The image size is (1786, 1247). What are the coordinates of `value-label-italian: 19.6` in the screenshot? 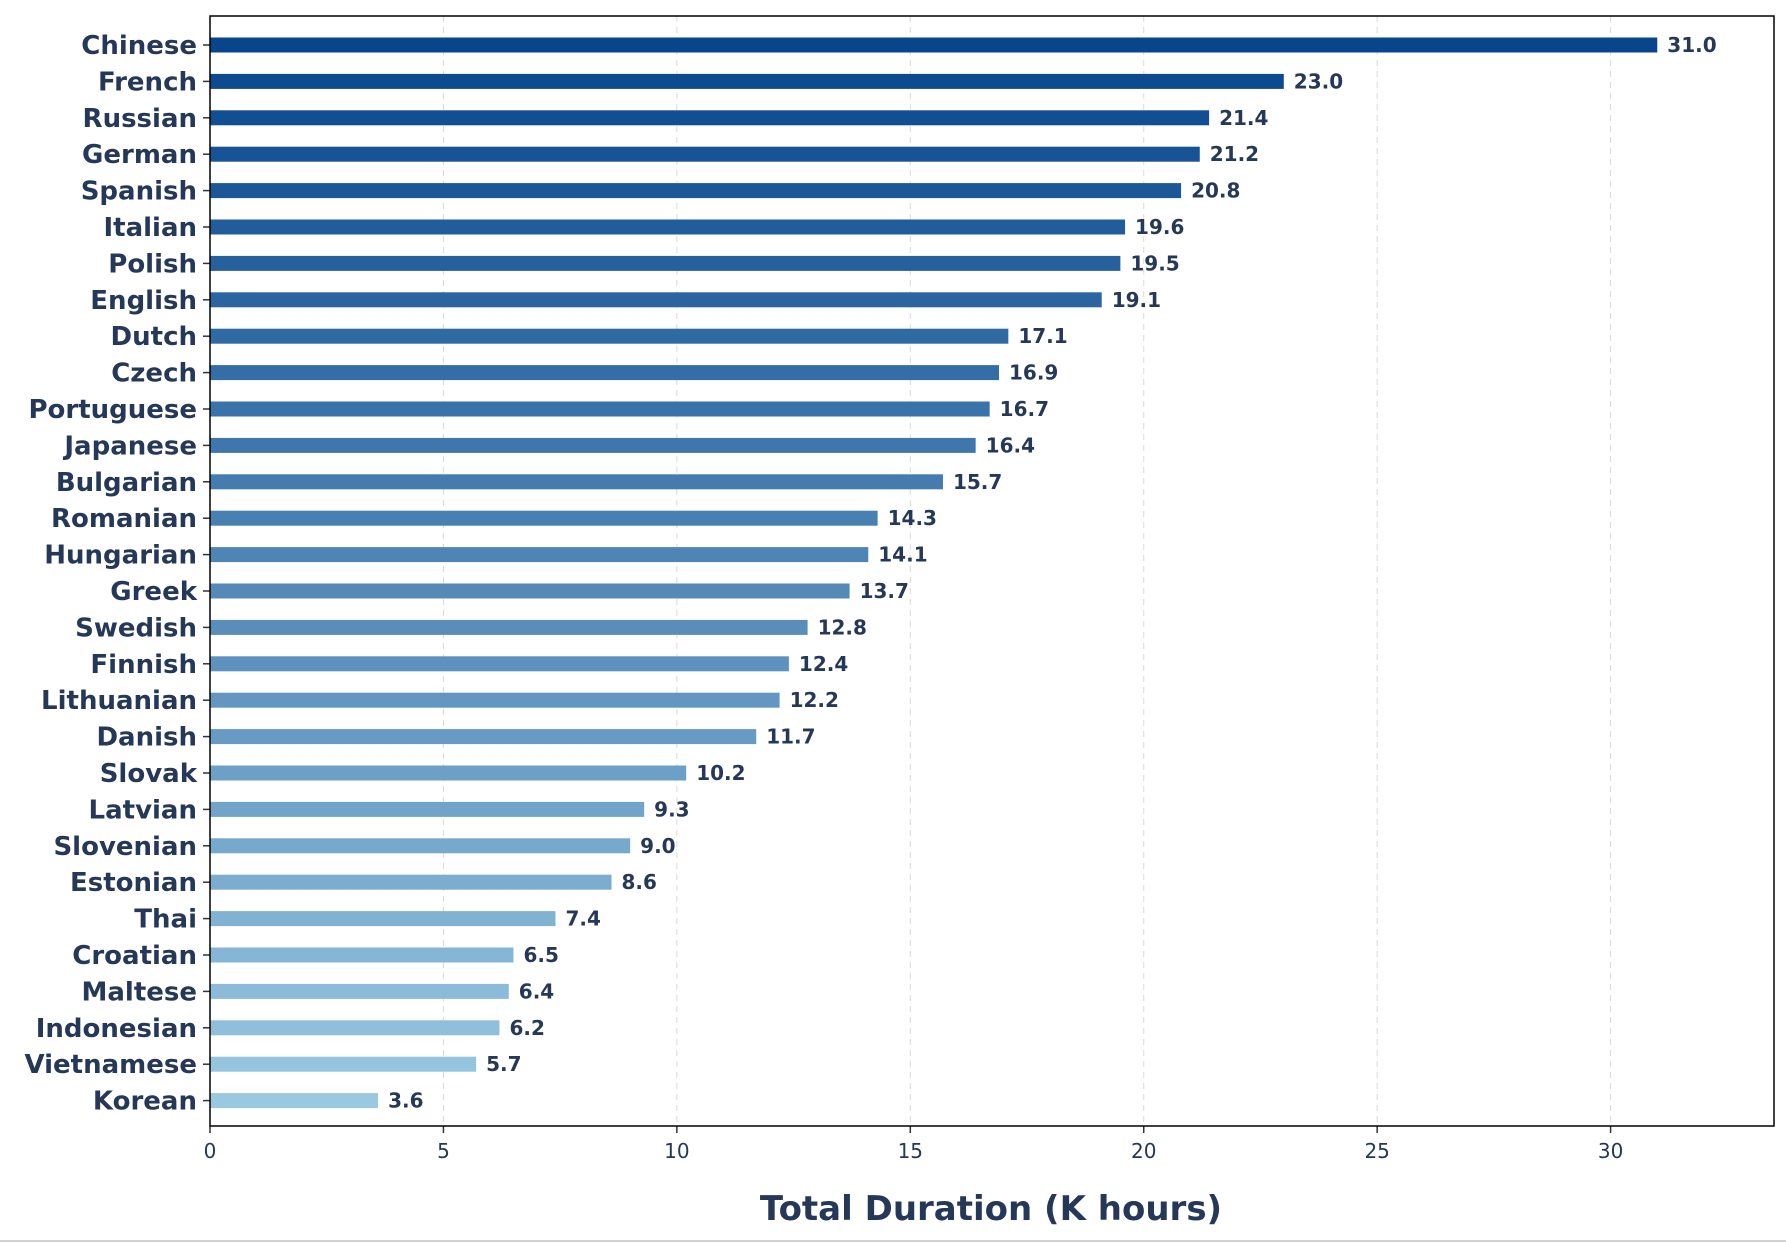 It's located at (1159, 227).